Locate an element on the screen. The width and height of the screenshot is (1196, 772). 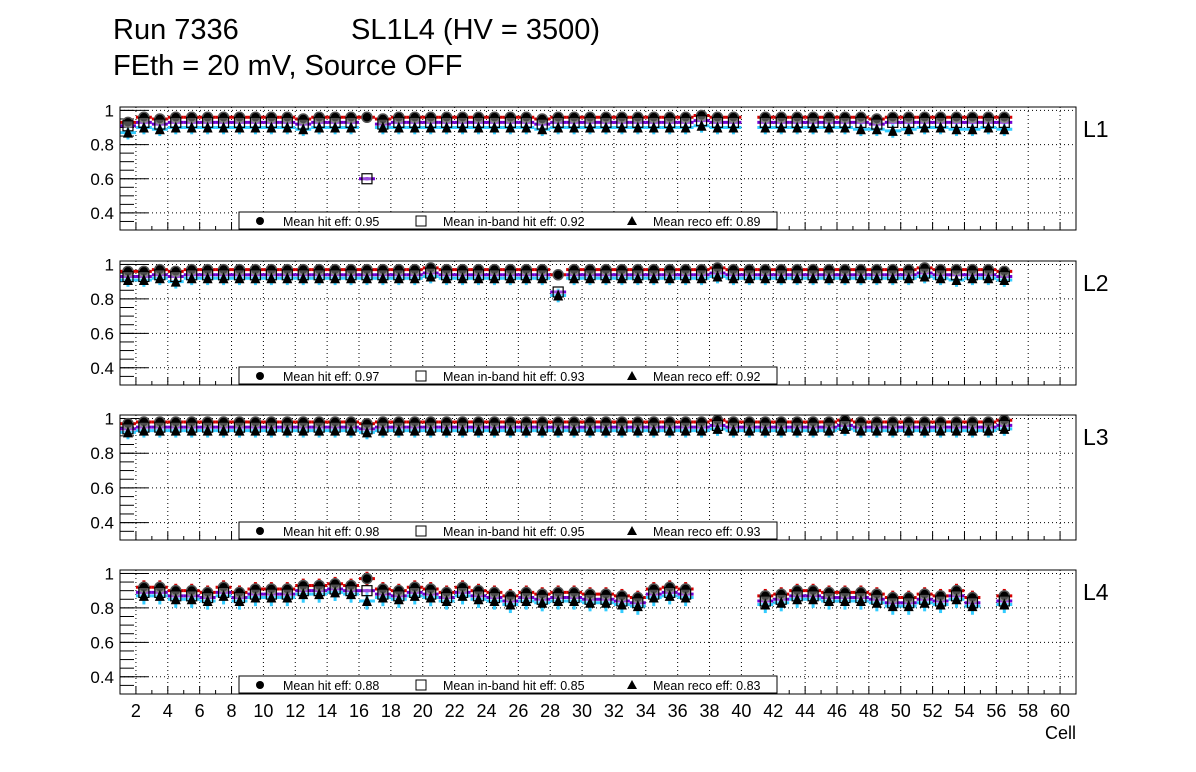
x-tick-label: 34 is located at coordinates (646, 711).